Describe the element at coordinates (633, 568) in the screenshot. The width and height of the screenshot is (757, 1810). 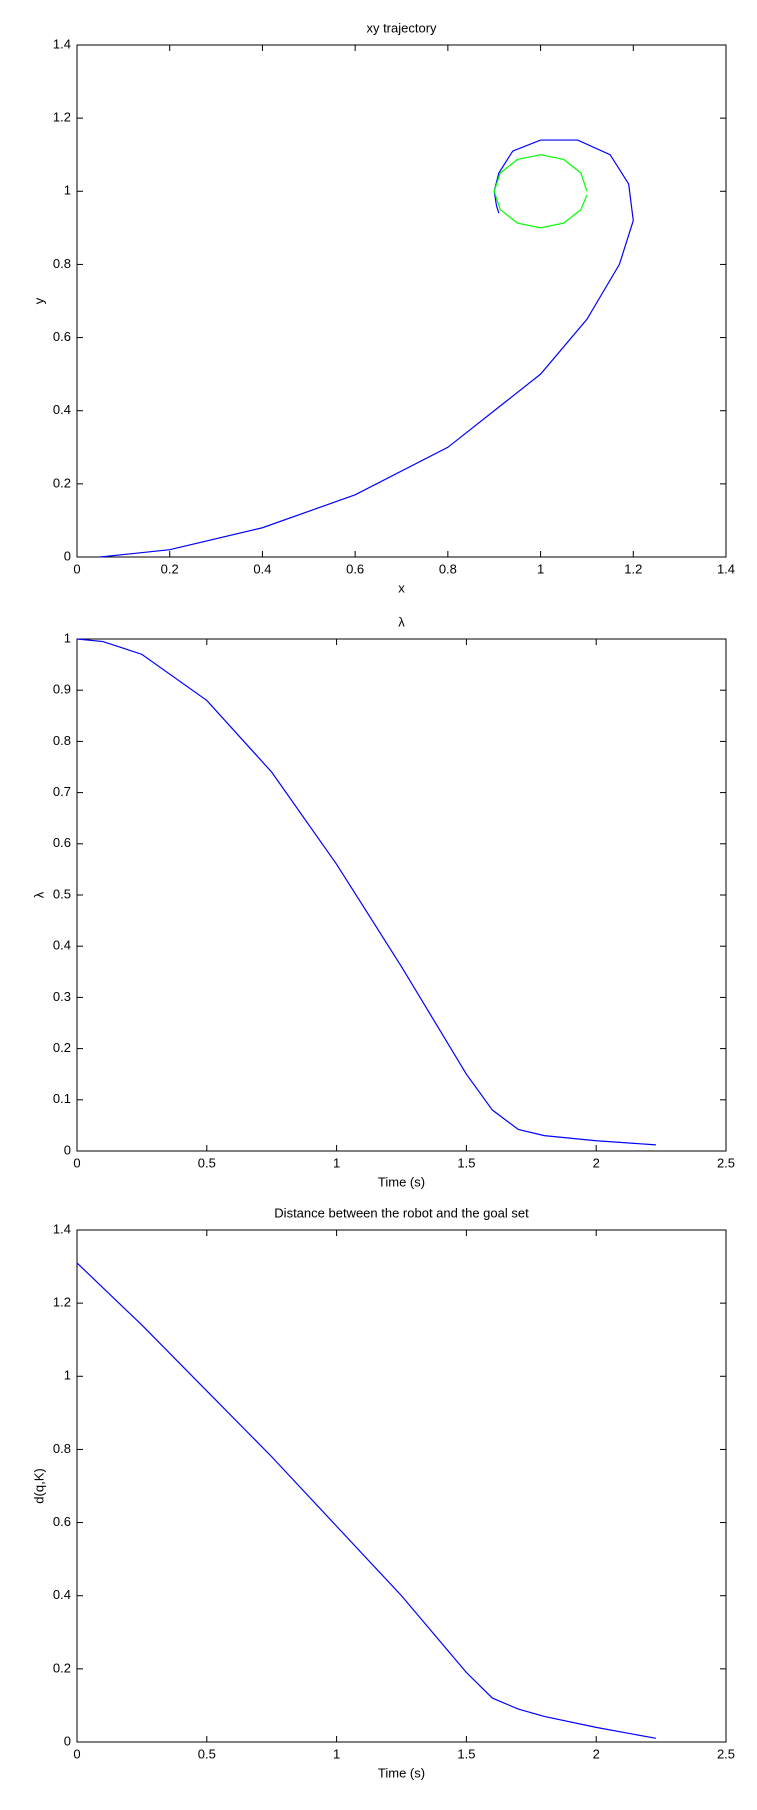
I see `x-tick-label: 1.2` at that location.